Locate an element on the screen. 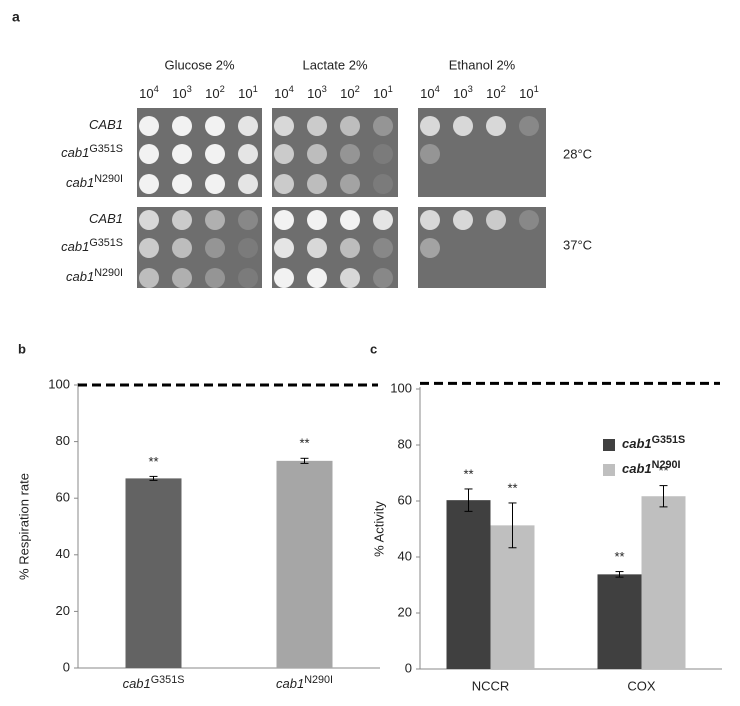  panel-label: b is located at coordinates (22, 348).